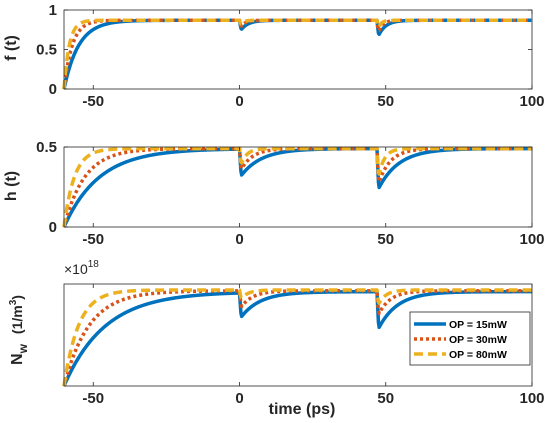 This screenshot has height=423, width=550. What do you see at coordinates (478, 340) in the screenshot?
I see `legend-label-op30: OP = 30mW` at bounding box center [478, 340].